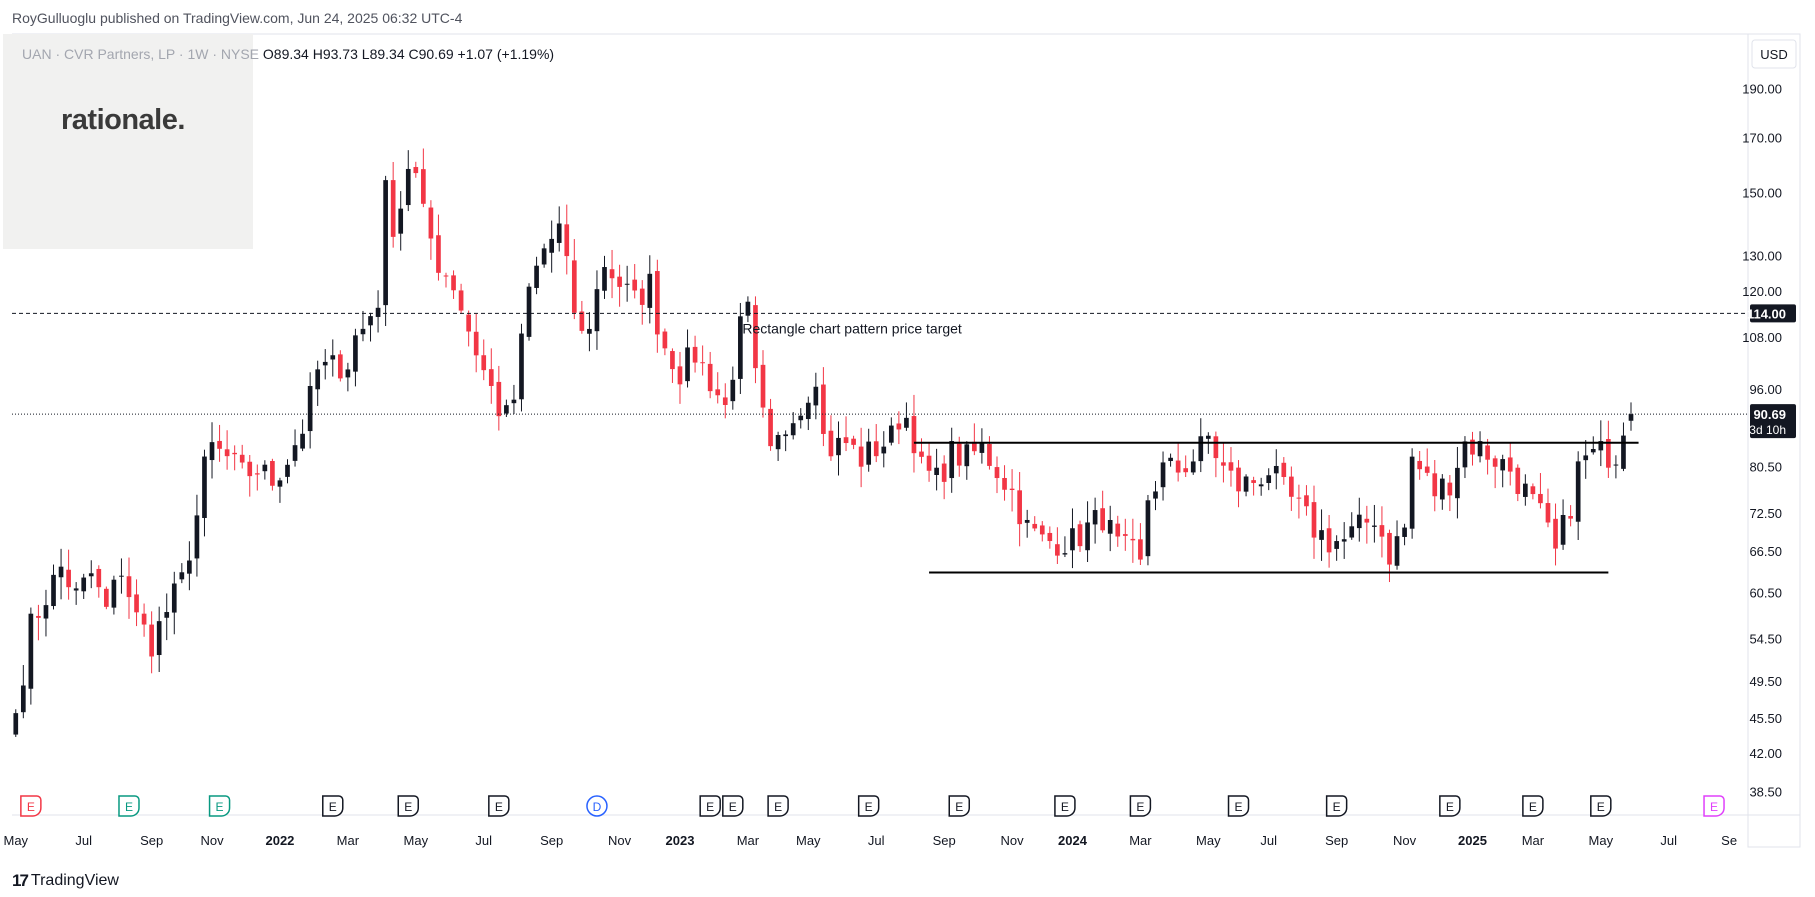 This screenshot has height=897, width=1815. I want to click on change-value: +1.07 (+1.19%), so click(506, 54).